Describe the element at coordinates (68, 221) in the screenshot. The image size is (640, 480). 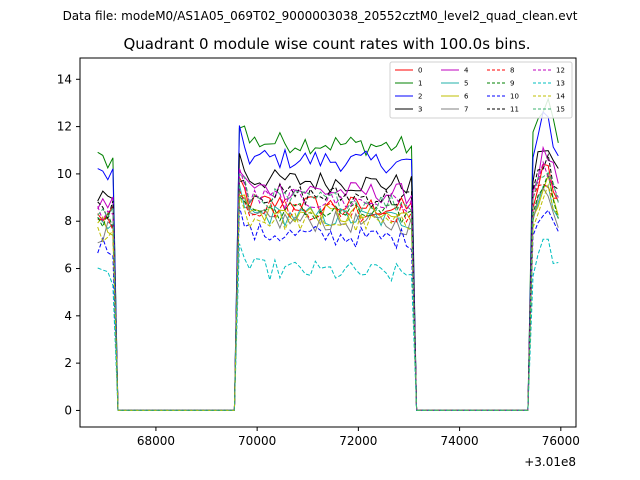
I see `y-tick-label: 8` at that location.